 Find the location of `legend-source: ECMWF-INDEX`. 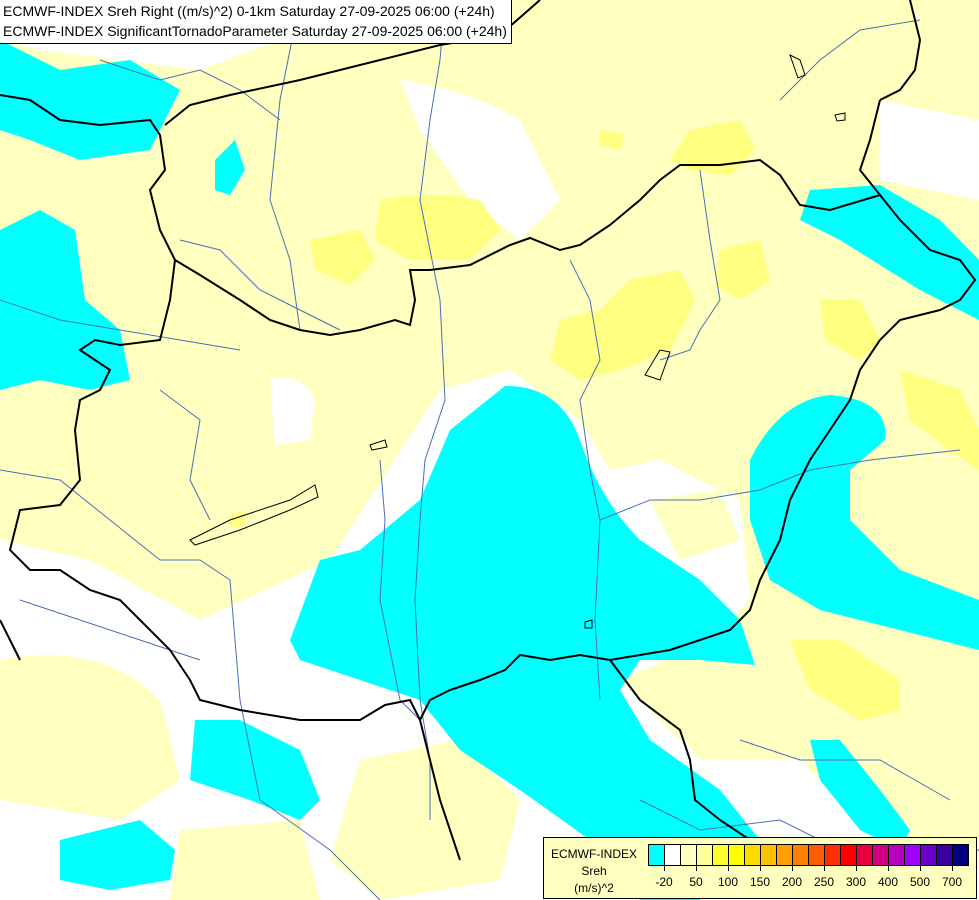

legend-source: ECMWF-INDEX is located at coordinates (594, 854).